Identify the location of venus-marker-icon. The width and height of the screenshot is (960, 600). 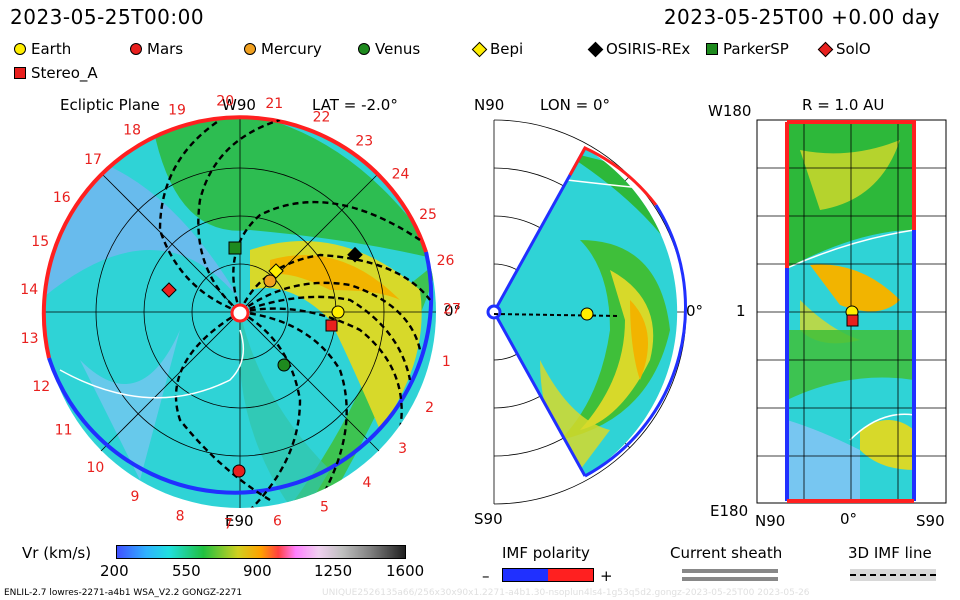
(364, 49).